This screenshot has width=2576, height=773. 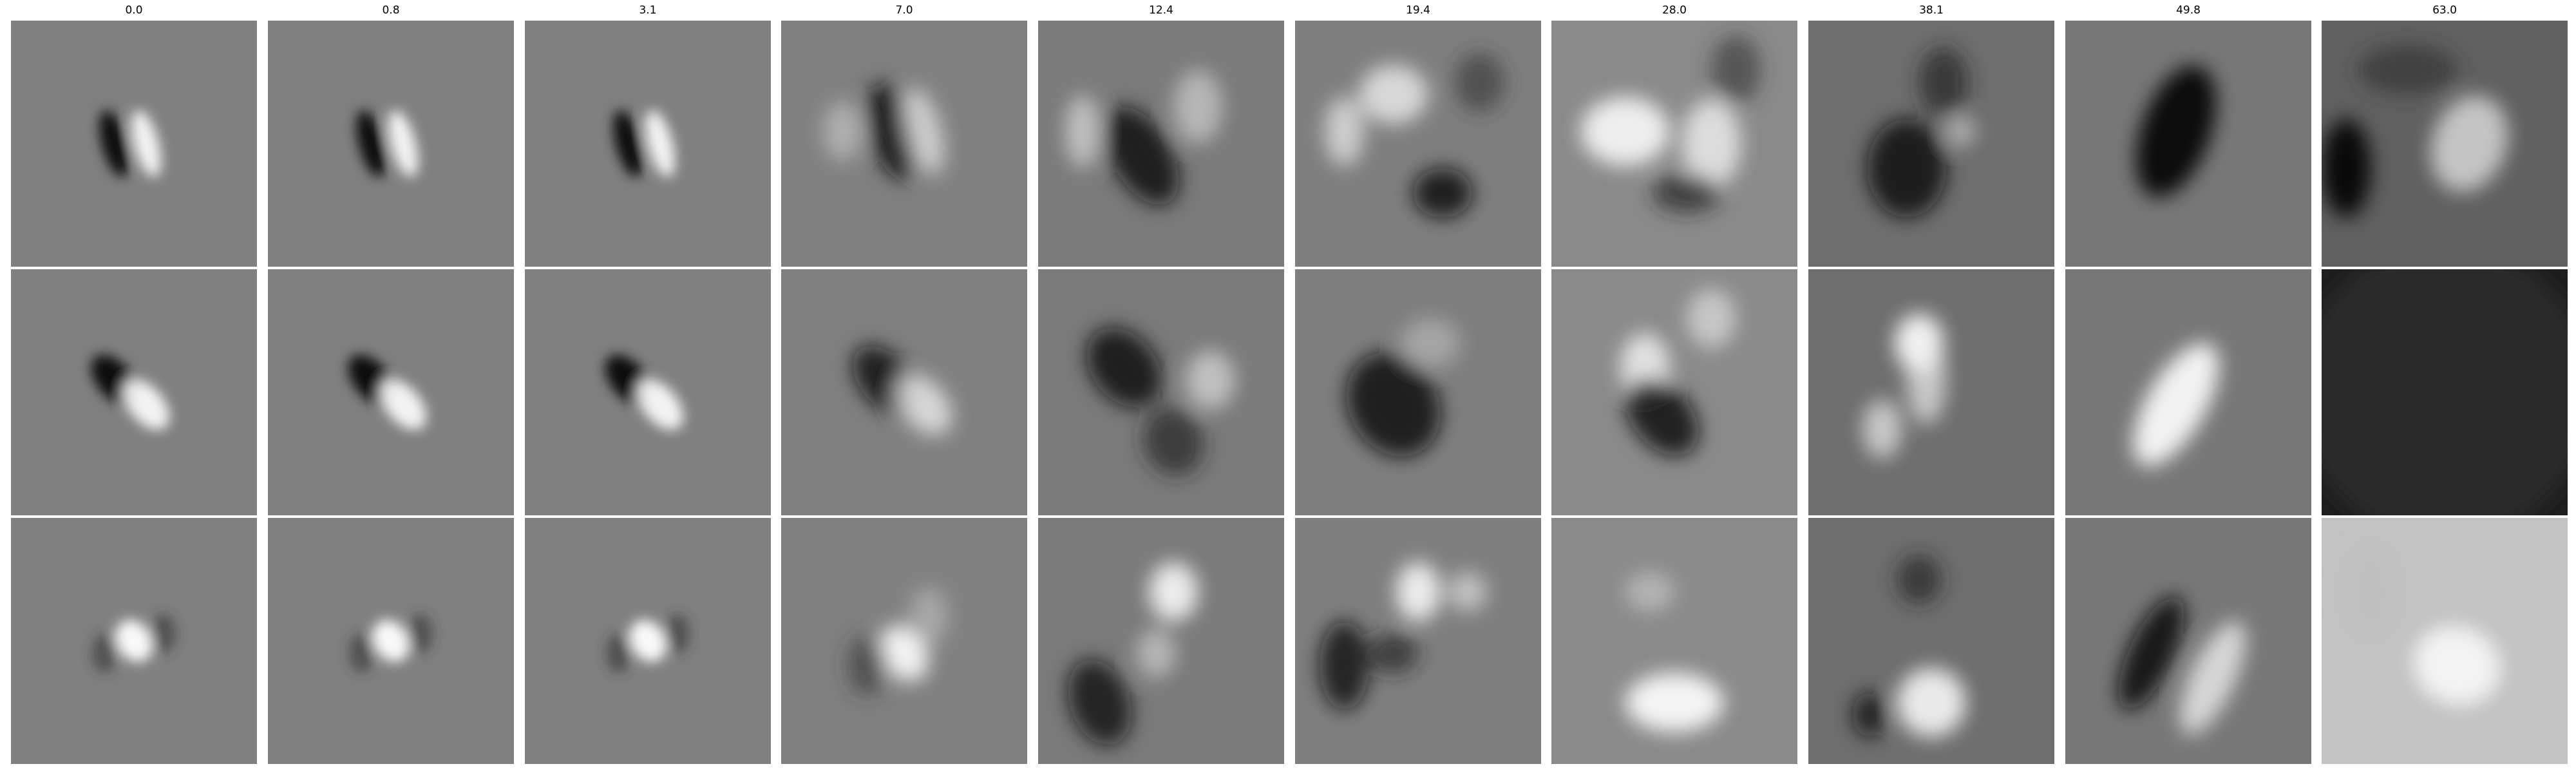 I want to click on column-title: 63.0, so click(x=2444, y=10).